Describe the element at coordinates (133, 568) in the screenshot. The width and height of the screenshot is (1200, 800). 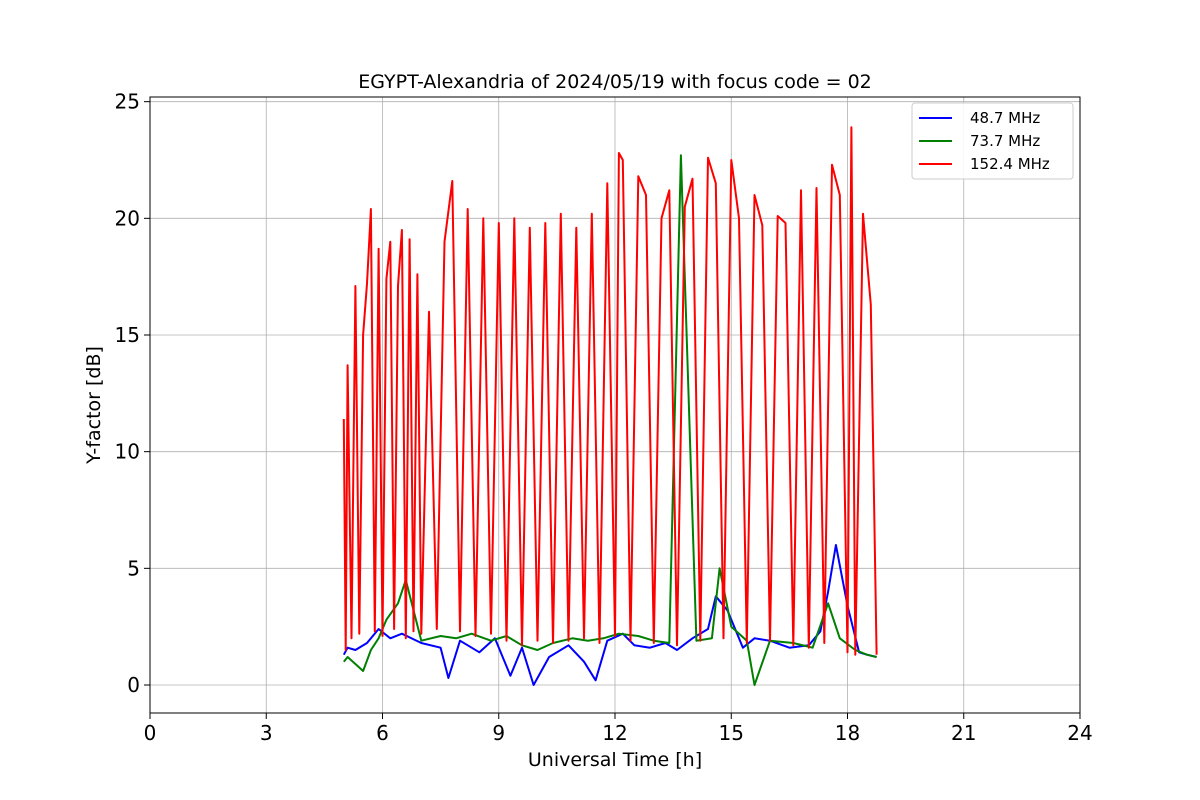
I see `y-tick-label: 5` at that location.